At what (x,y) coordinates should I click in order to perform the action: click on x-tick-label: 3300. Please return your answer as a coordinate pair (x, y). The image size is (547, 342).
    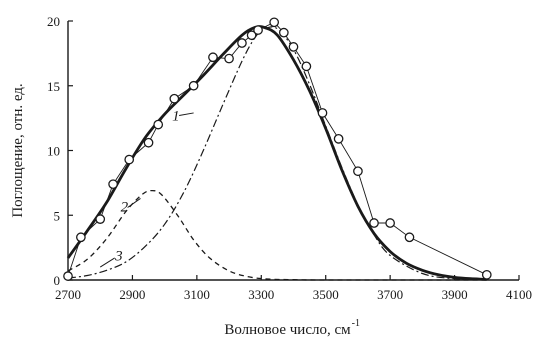
    Looking at the image, I should click on (261, 294).